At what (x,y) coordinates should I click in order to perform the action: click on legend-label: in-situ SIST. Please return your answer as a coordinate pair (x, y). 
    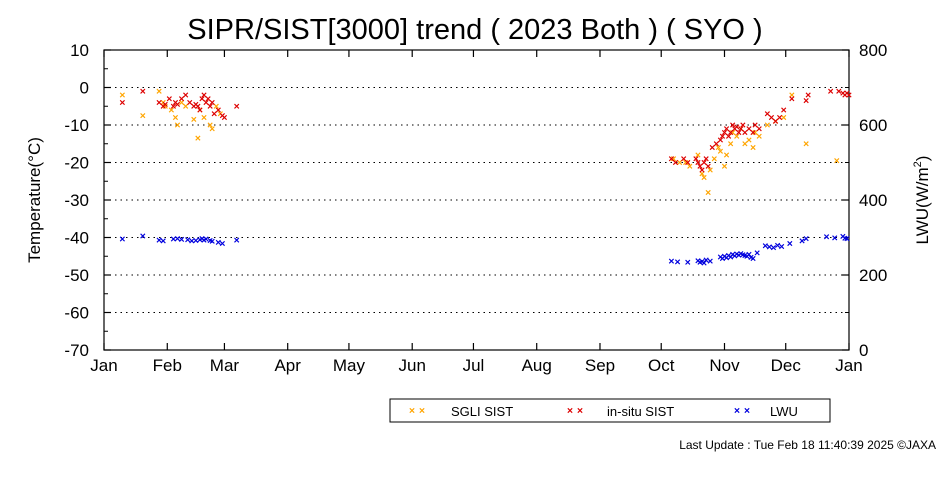
    Looking at the image, I should click on (640, 411).